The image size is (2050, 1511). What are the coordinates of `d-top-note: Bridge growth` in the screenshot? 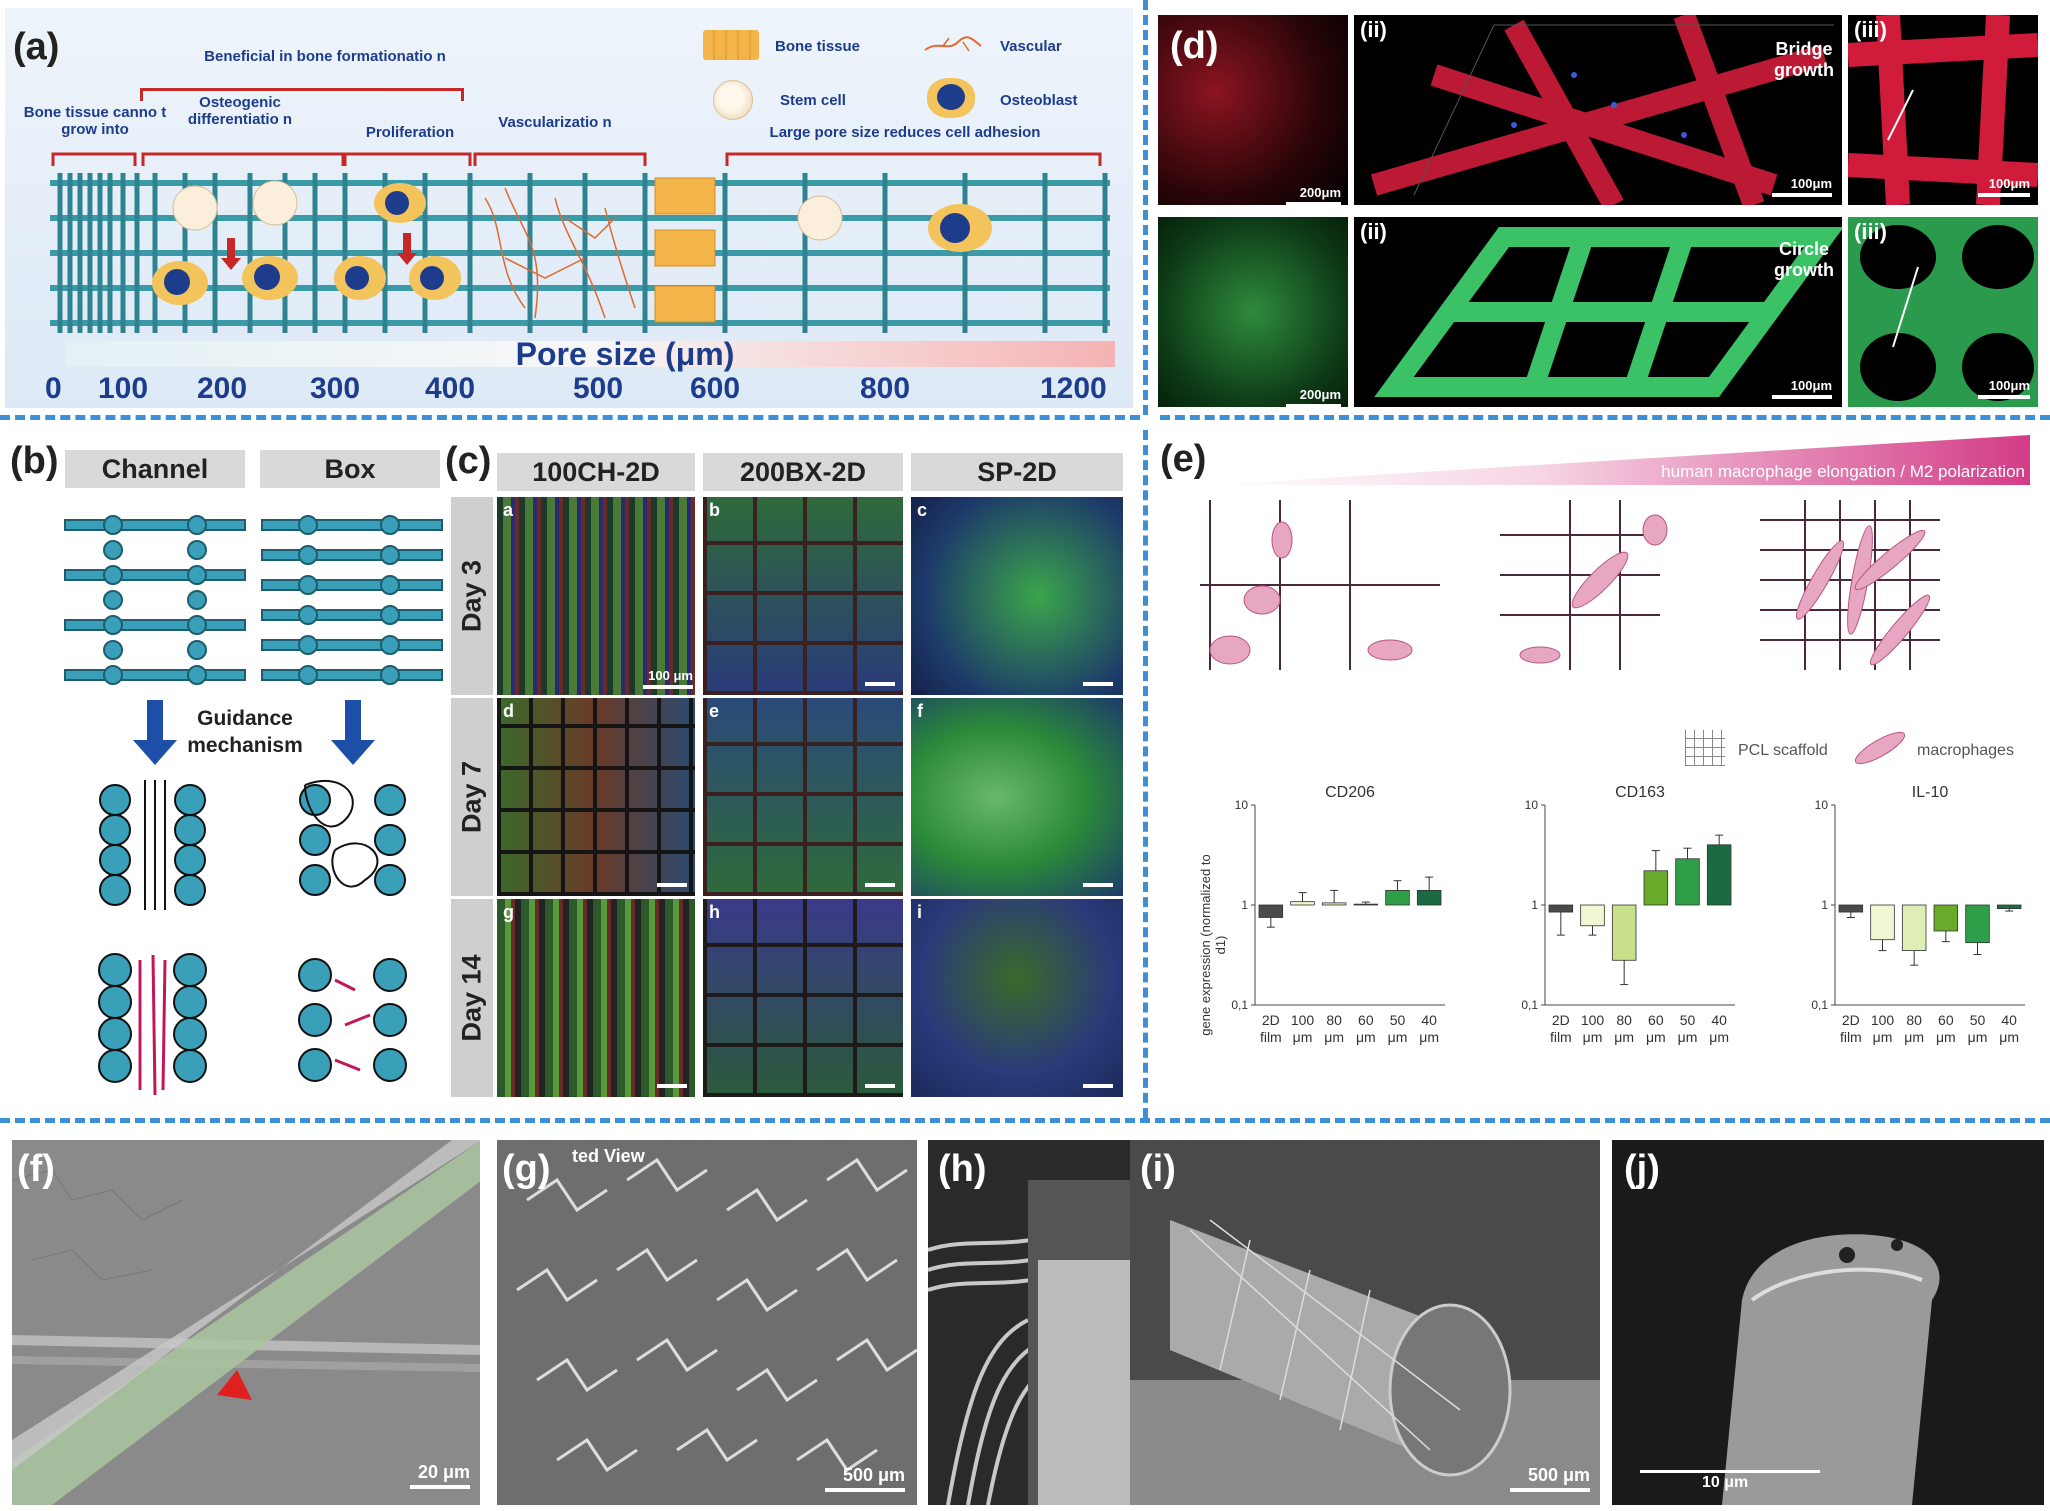 It's located at (1804, 59).